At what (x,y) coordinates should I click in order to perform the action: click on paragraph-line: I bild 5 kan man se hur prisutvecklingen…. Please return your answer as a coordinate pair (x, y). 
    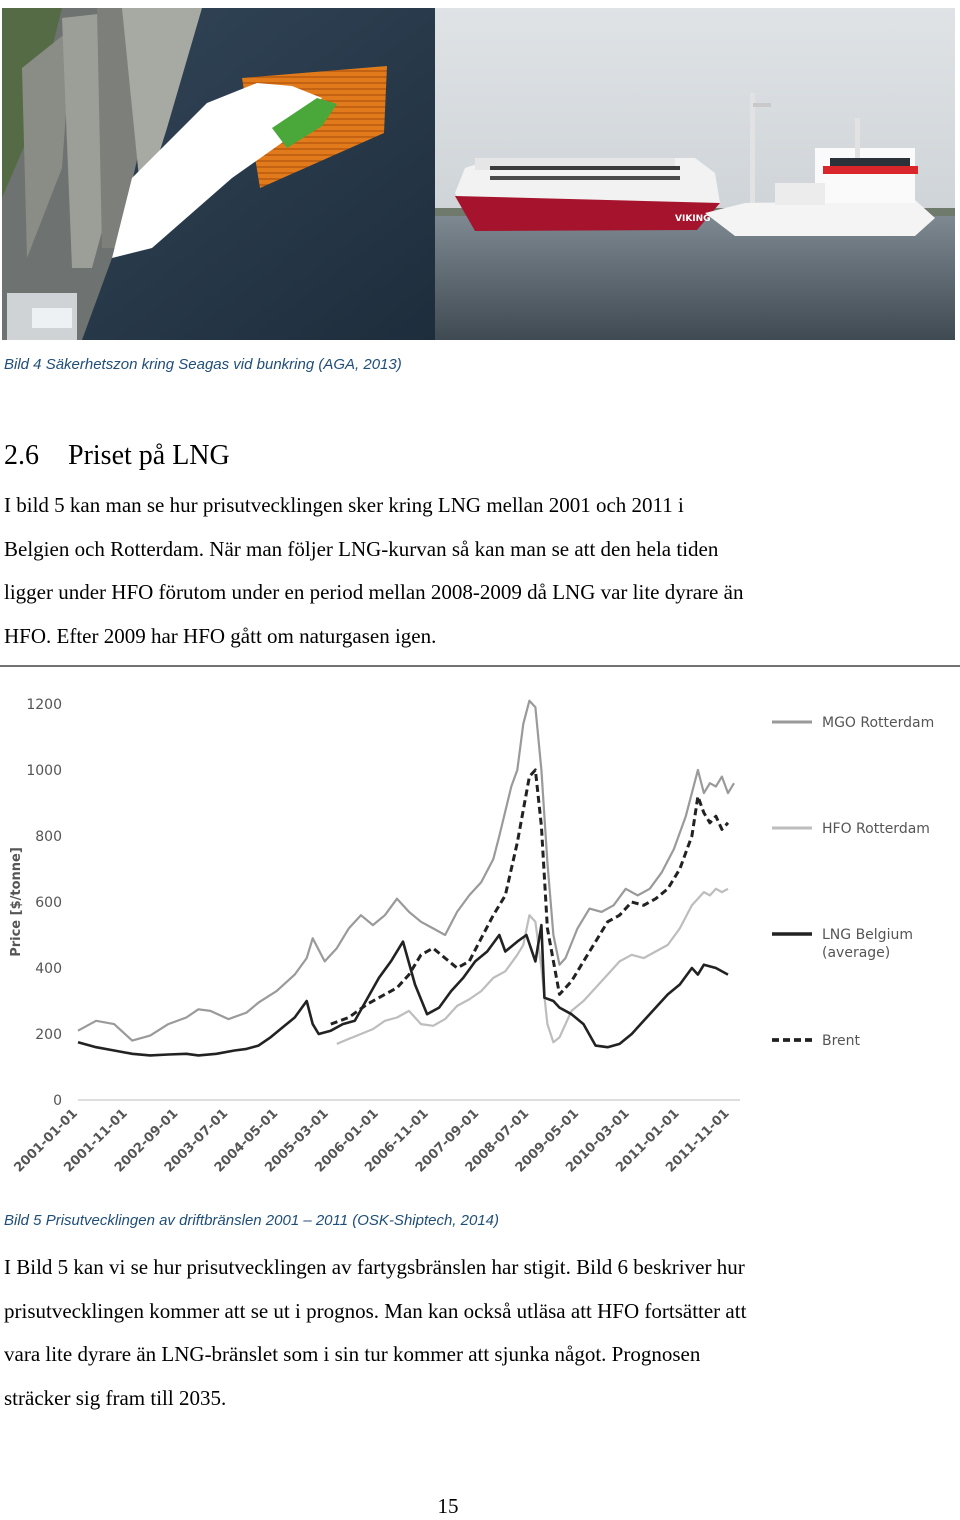
    Looking at the image, I should click on (344, 505).